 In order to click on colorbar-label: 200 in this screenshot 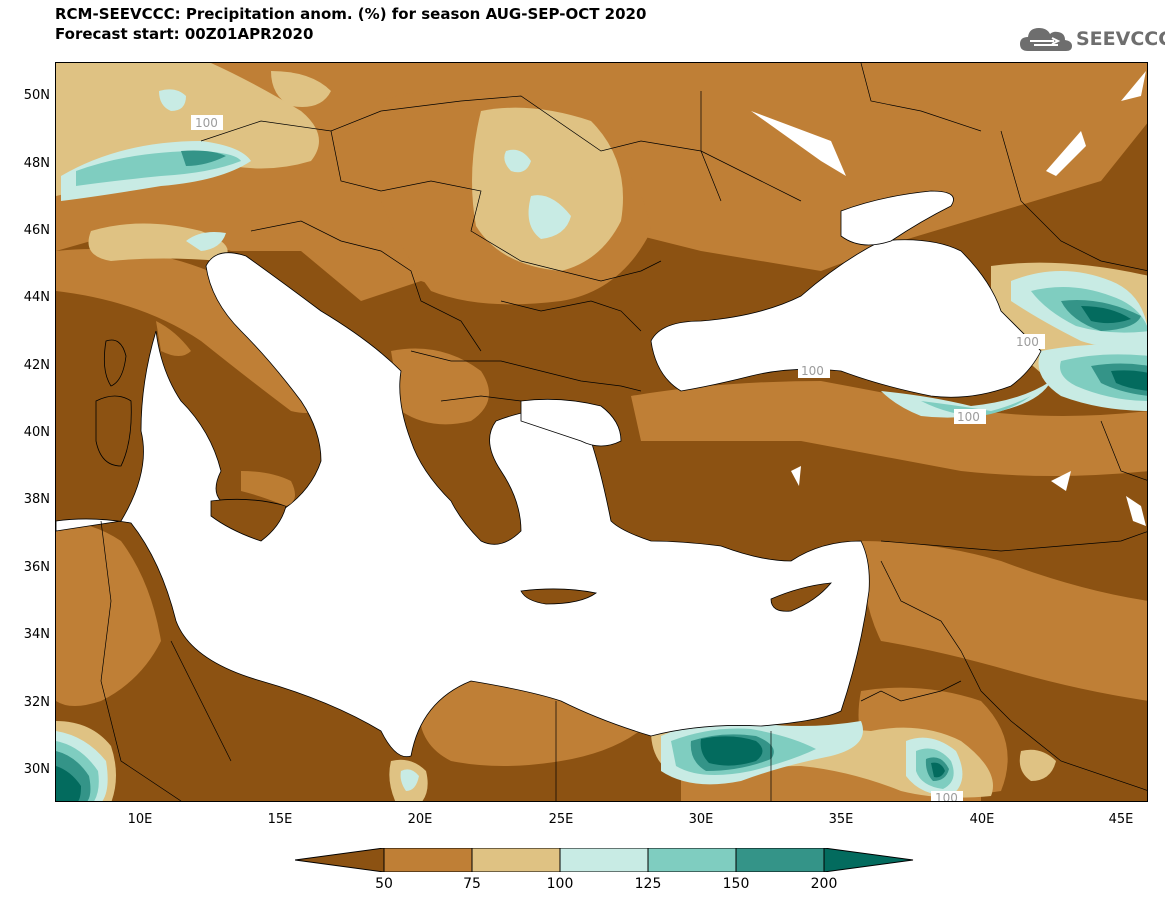, I will do `click(824, 884)`.